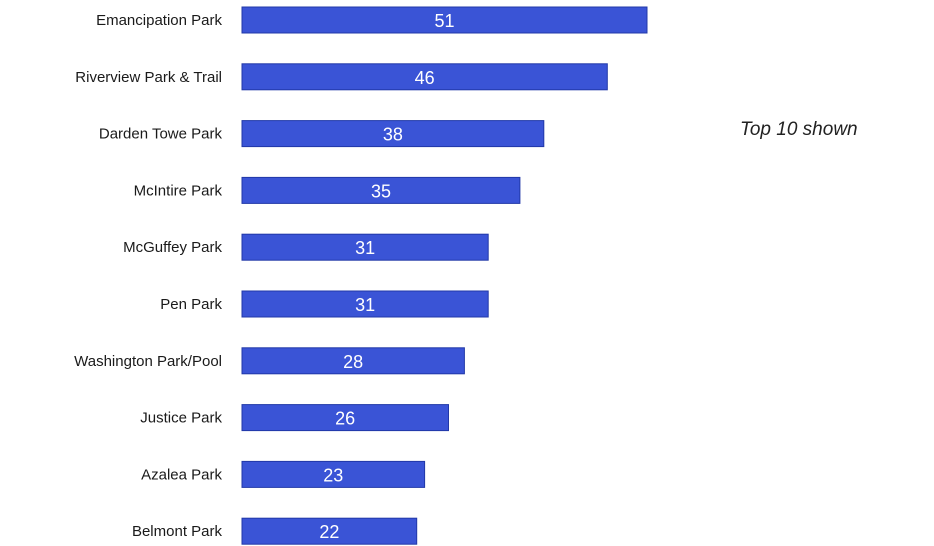 The width and height of the screenshot is (934, 546). What do you see at coordinates (799, 129) in the screenshot?
I see `note-text: Top 10 shown` at bounding box center [799, 129].